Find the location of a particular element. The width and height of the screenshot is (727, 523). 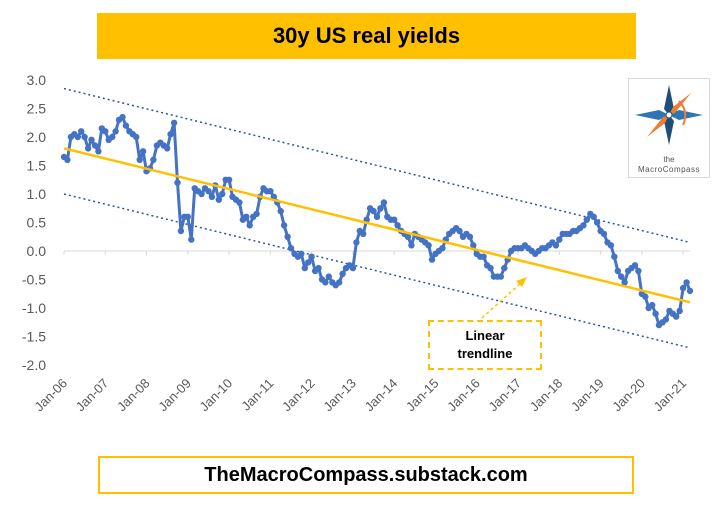

x-tick-label: Jan-16 is located at coordinates (463, 395).